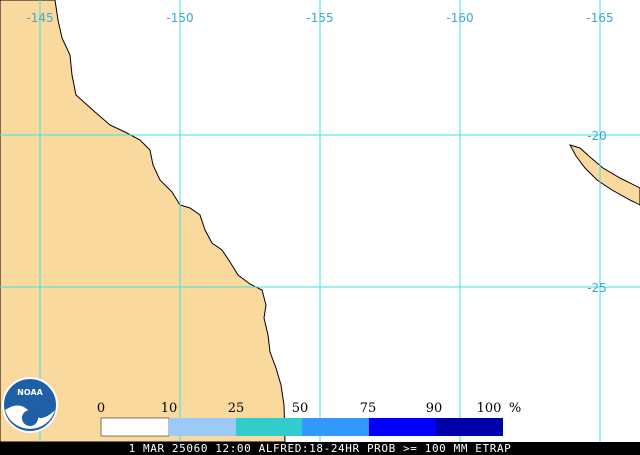 This screenshot has height=455, width=640. What do you see at coordinates (30, 405) in the screenshot?
I see `noaa-logo: NOAA` at bounding box center [30, 405].